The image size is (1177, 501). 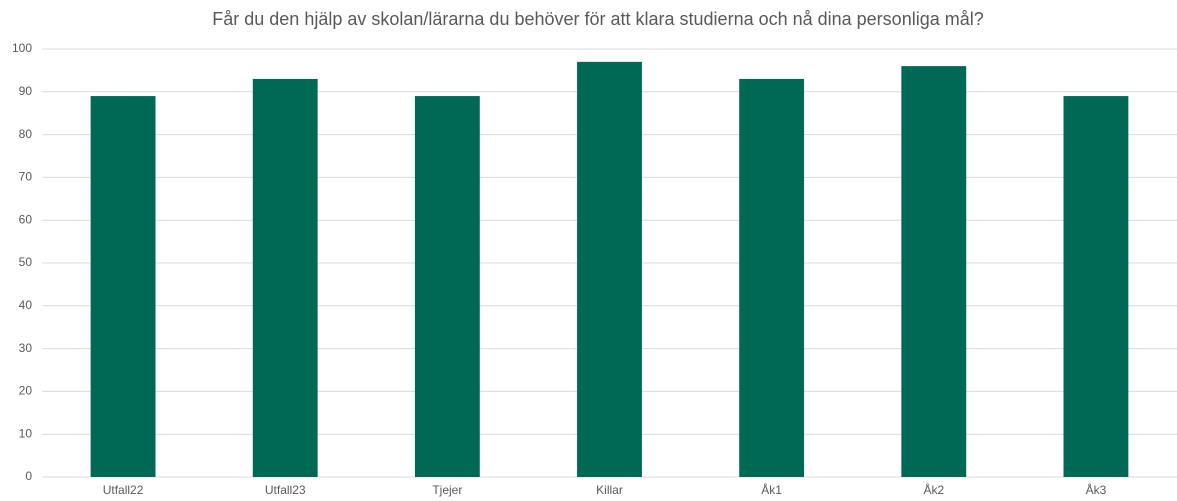 What do you see at coordinates (26, 433) in the screenshot?
I see `y-tick-label: 10` at bounding box center [26, 433].